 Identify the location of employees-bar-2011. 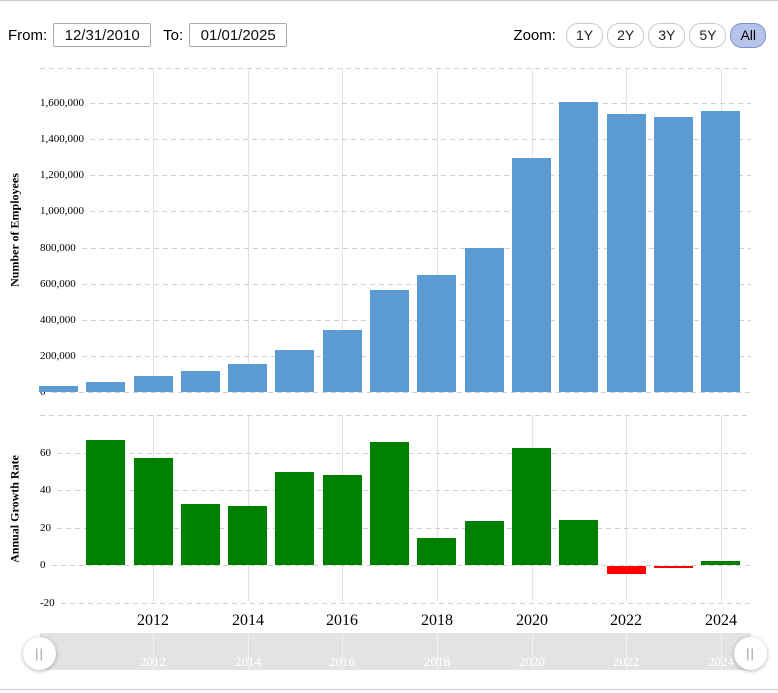
(105, 387).